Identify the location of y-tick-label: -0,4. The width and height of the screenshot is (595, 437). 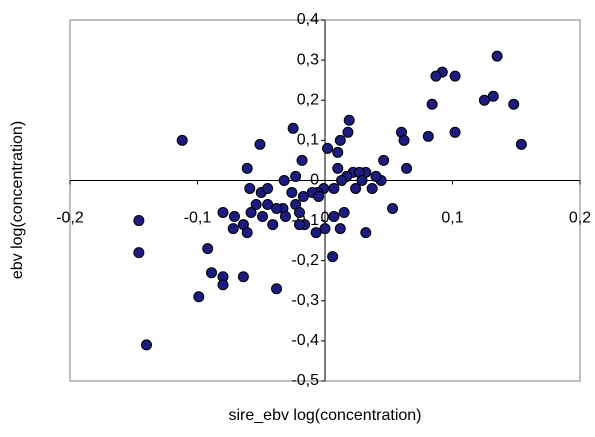
(305, 340).